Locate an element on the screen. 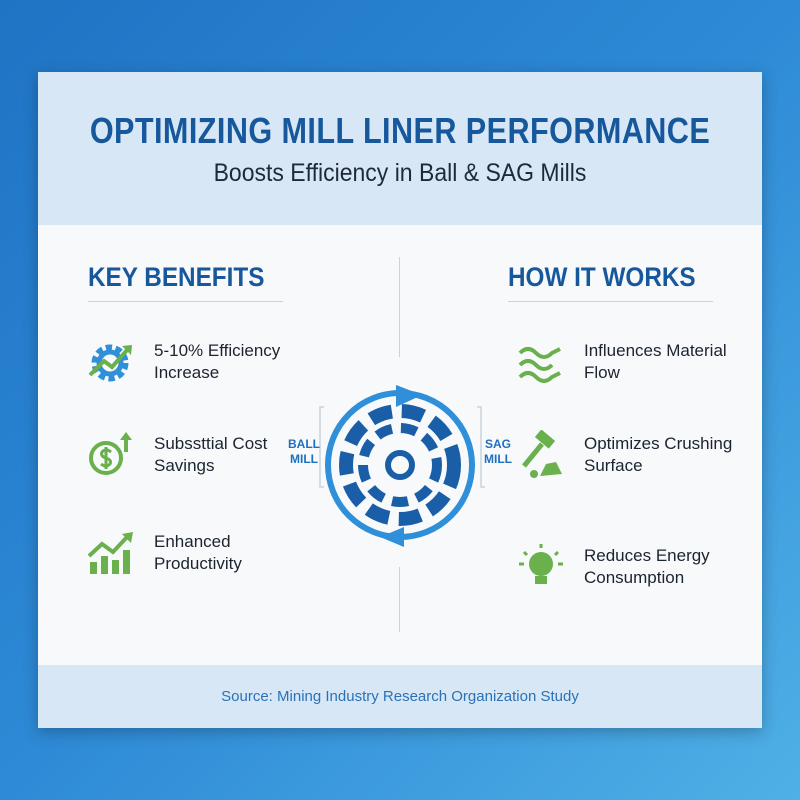 This screenshot has width=800, height=800. how-label: Flow is located at coordinates (602, 372).